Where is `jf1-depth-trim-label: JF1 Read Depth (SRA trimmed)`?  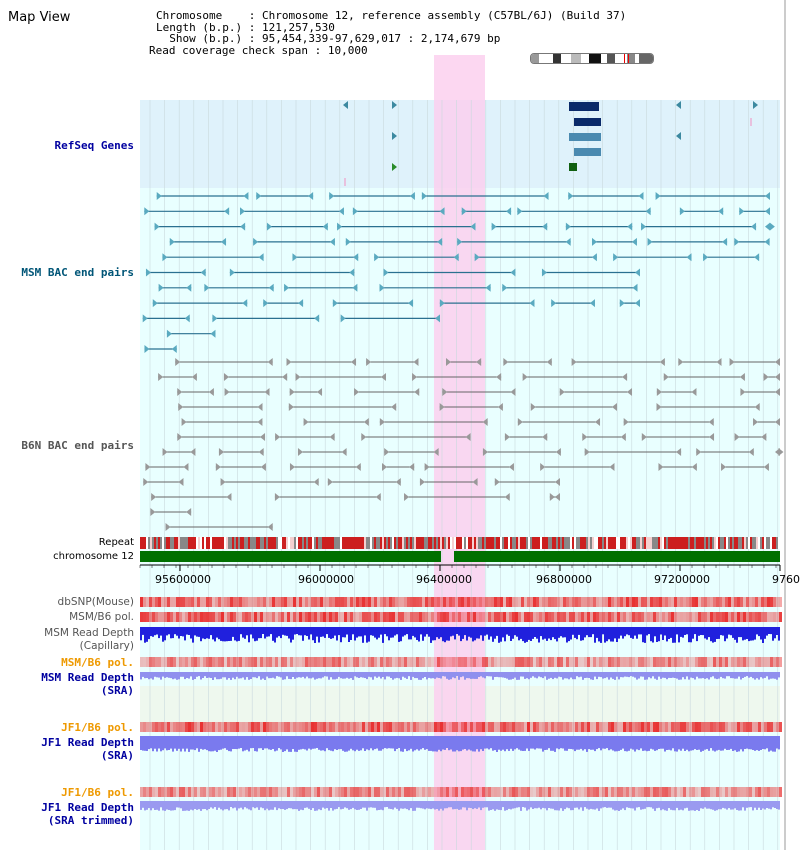 jf1-depth-trim-label: JF1 Read Depth (SRA trimmed) is located at coordinates (87, 814).